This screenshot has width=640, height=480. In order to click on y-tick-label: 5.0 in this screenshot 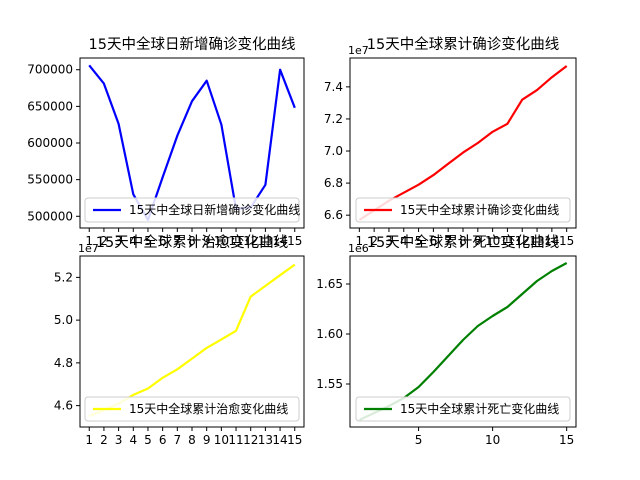, I will do `click(63, 320)`.